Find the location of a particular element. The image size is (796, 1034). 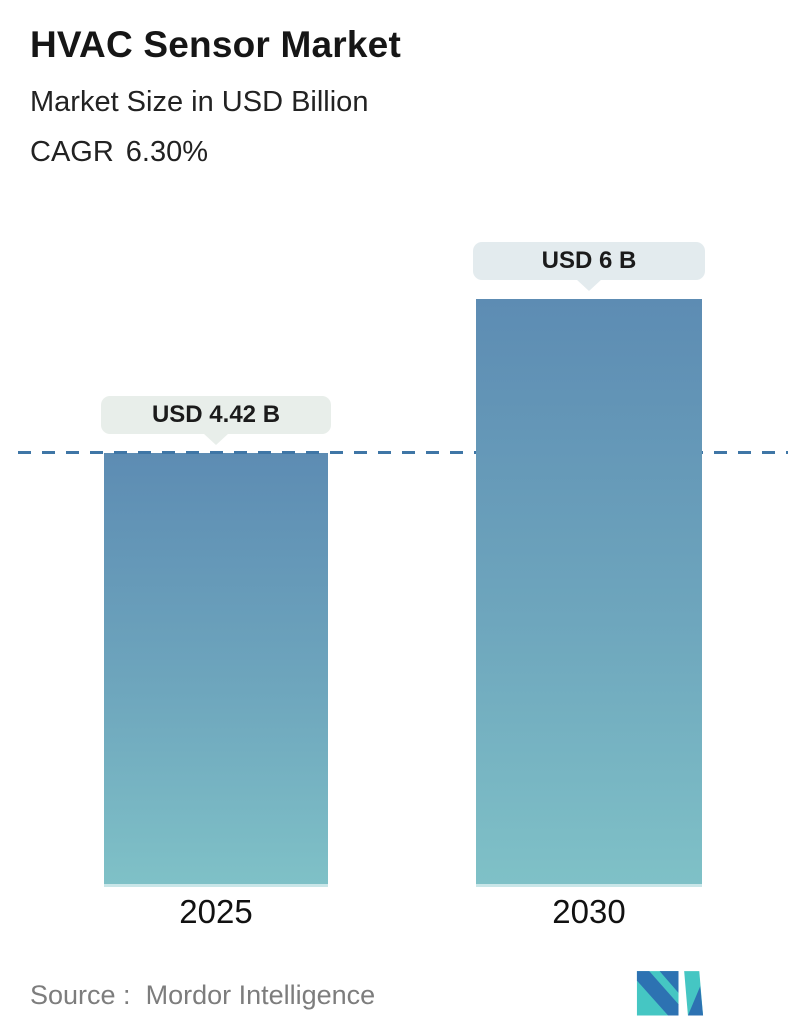

value-callout-2025: USD 4.42 B is located at coordinates (216, 420).